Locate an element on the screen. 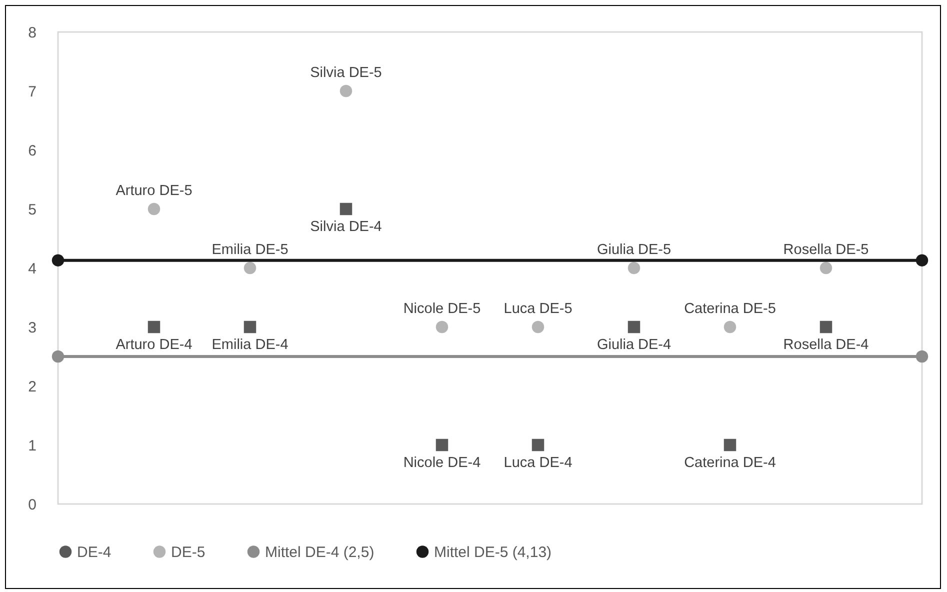  data-label: Nicole DE-4 is located at coordinates (442, 463).